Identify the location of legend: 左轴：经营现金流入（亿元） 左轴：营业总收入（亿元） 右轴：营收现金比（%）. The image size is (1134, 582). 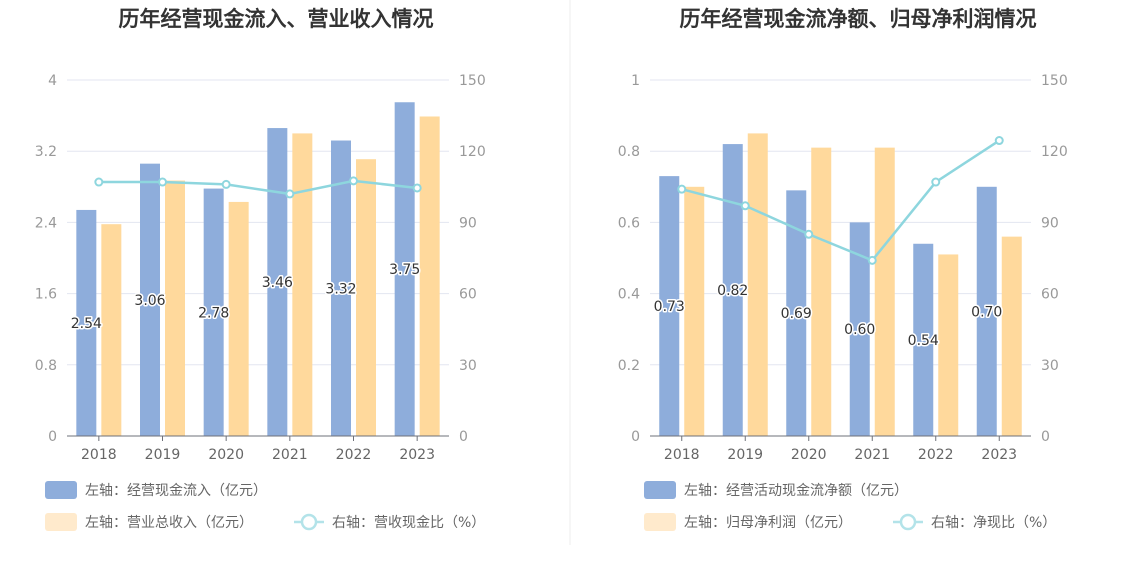
(265, 506).